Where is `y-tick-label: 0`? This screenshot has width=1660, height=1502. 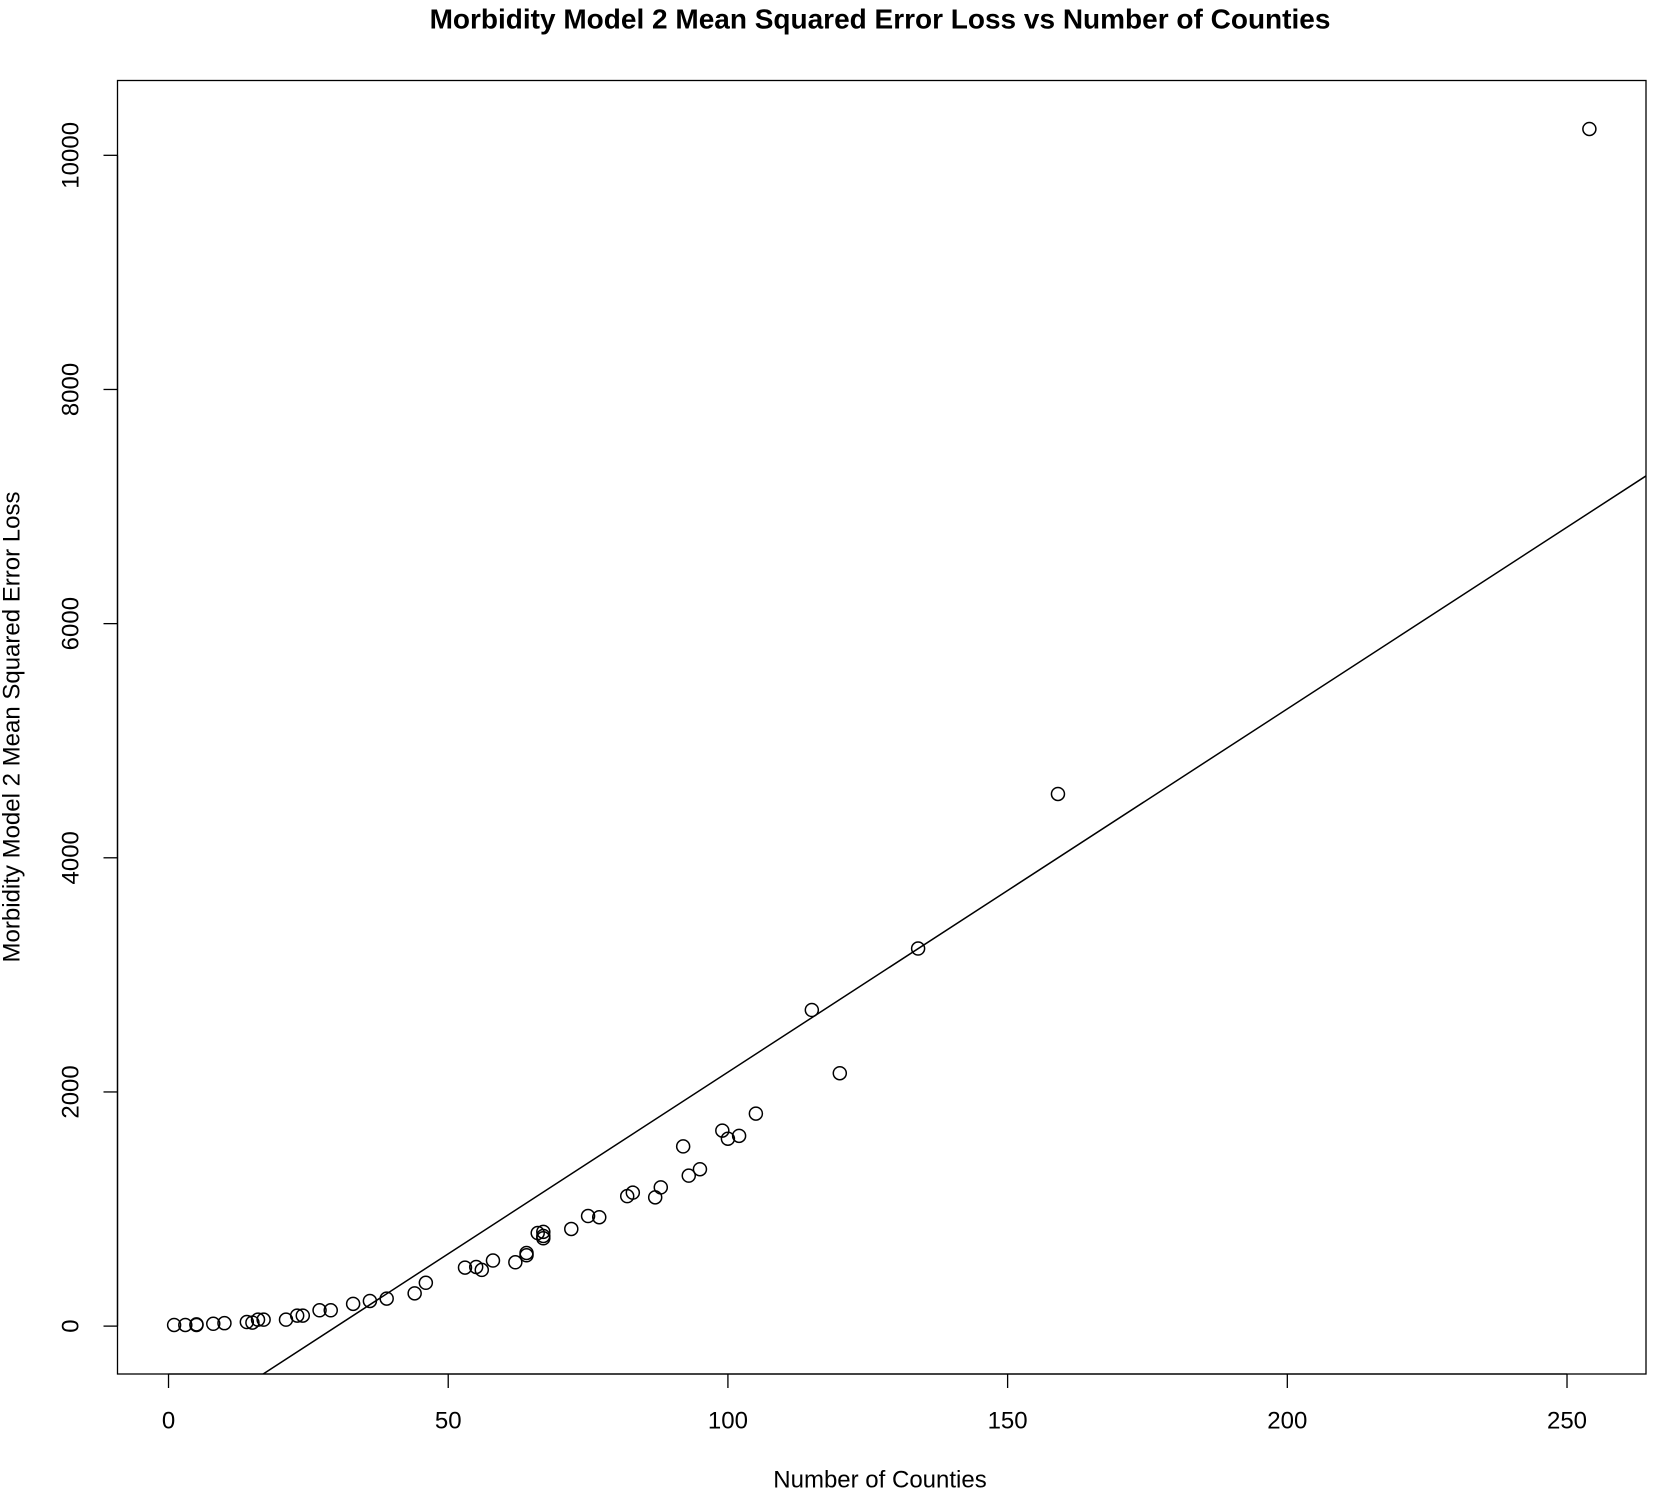
y-tick-label: 0 is located at coordinates (70, 1325).